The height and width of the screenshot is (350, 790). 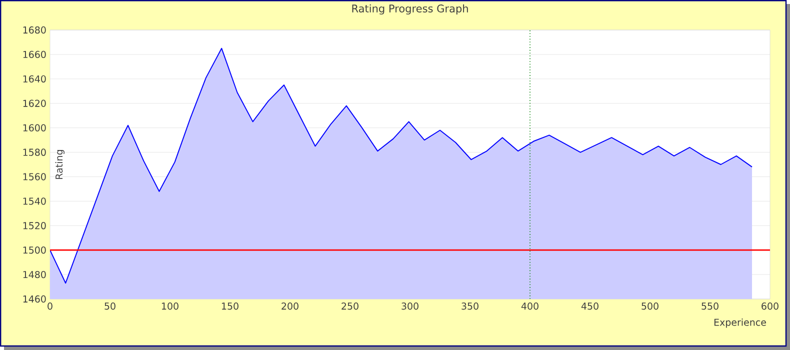 I want to click on x-tick-label: 50, so click(x=110, y=306).